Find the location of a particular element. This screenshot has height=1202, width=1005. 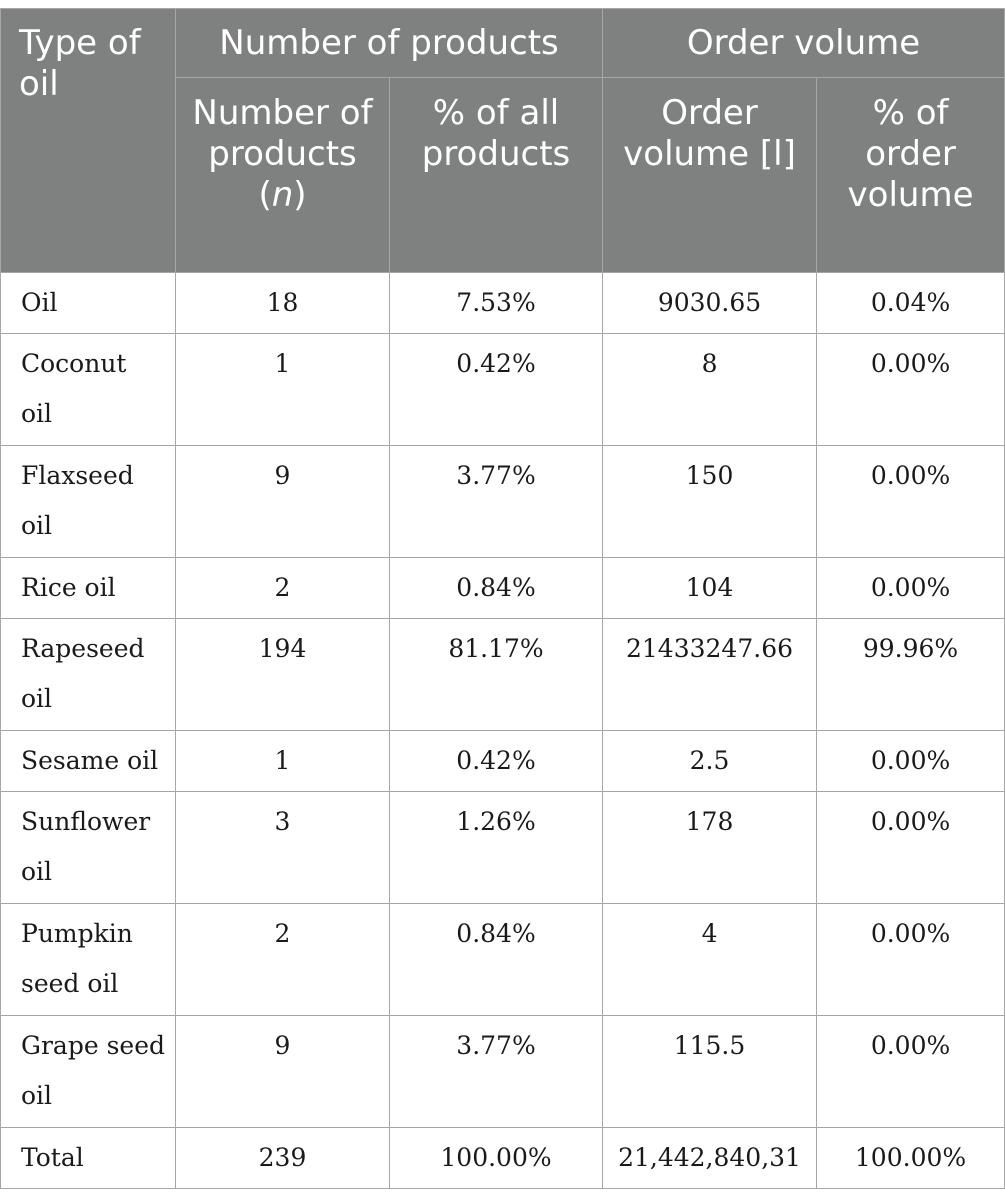

header-close-paren: ) is located at coordinates (300, 195).